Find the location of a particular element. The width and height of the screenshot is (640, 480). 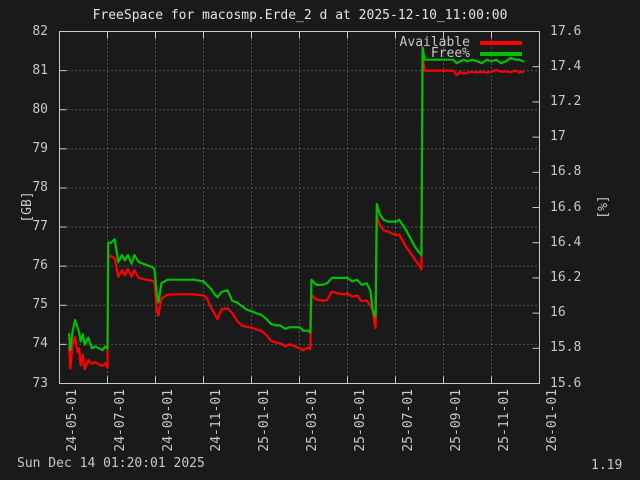

y2-tick-label: 17.2 is located at coordinates (566, 101).